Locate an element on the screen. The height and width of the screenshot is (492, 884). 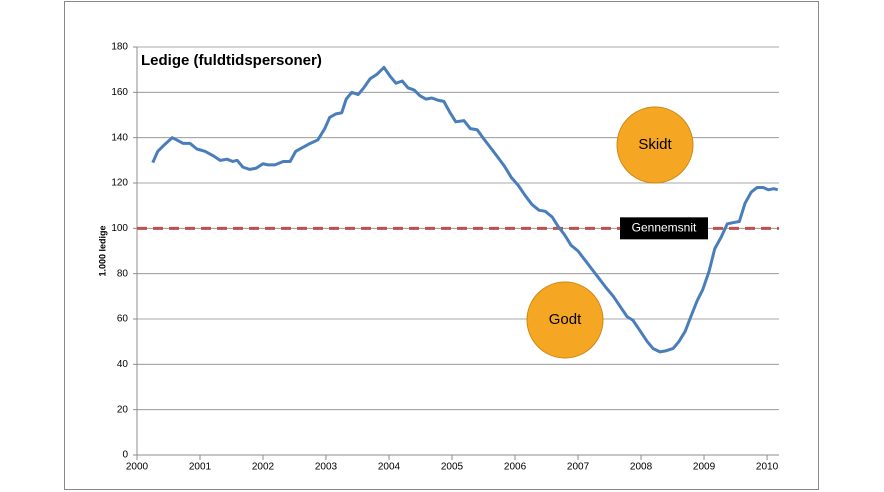
x-tick-label: 2007 is located at coordinates (578, 467).